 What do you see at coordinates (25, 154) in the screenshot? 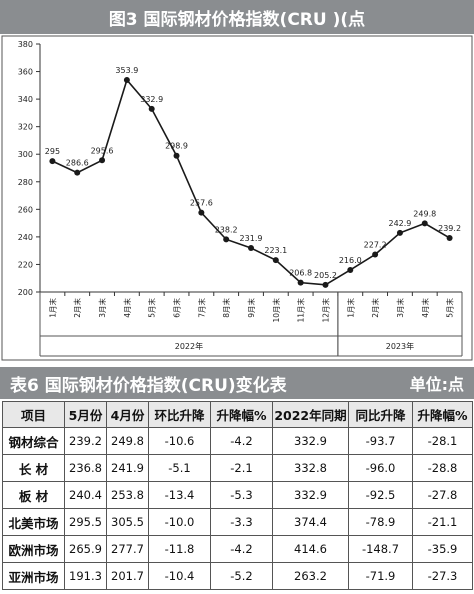
I see `y-tick-label: 300` at bounding box center [25, 154].